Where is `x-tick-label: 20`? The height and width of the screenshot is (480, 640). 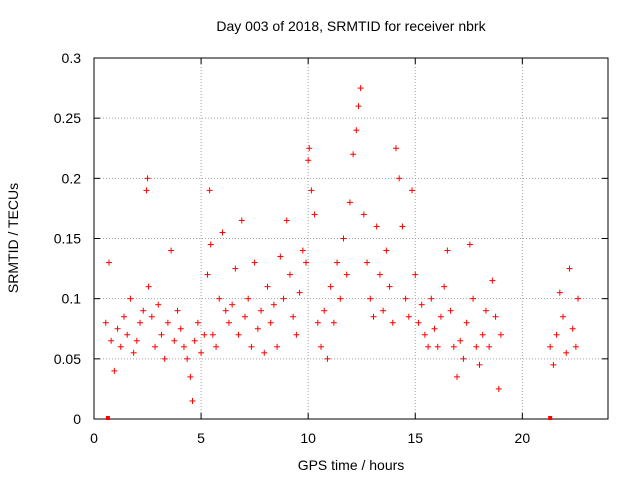
x-tick-label: 20 is located at coordinates (523, 438).